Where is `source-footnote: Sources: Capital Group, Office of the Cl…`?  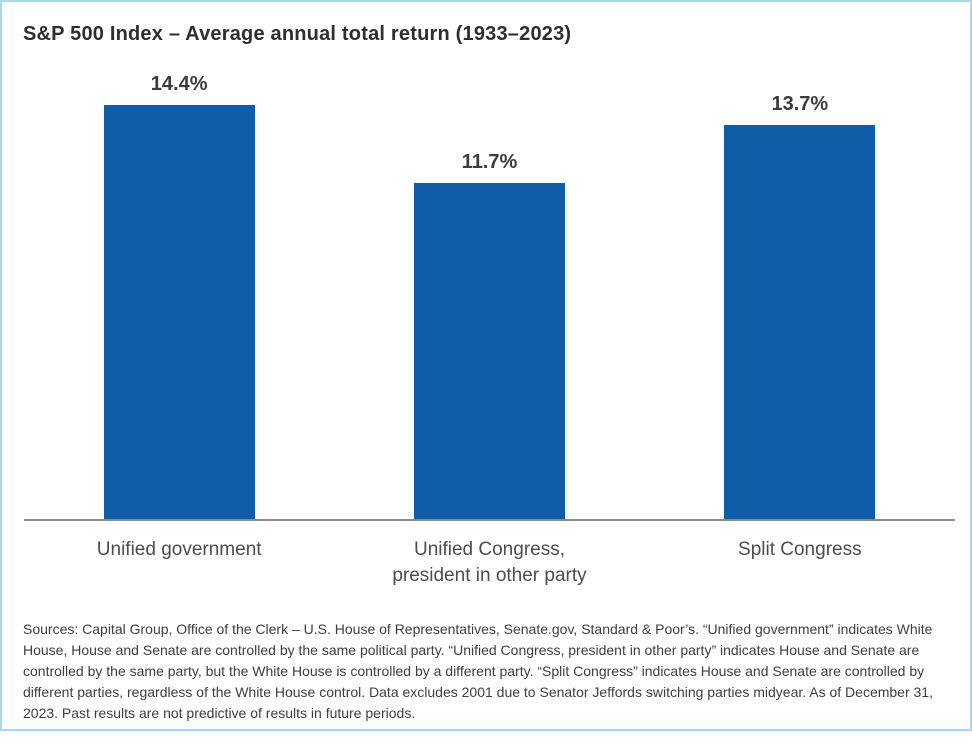
source-footnote: Sources: Capital Group, Office of the Cl… is located at coordinates (478, 671).